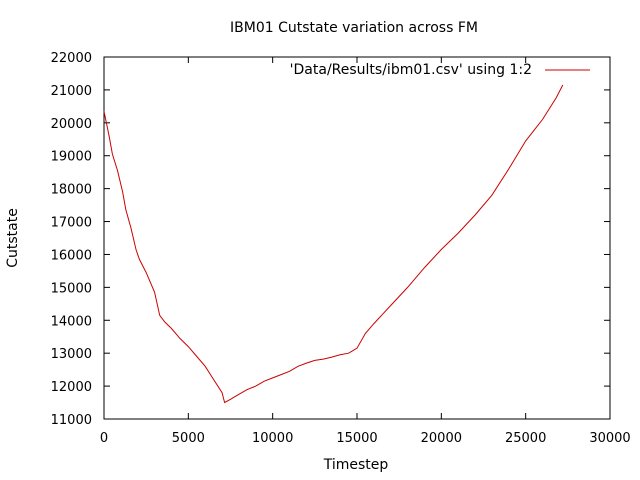  What do you see at coordinates (71, 58) in the screenshot?
I see `y-tick-label: 22000` at bounding box center [71, 58].